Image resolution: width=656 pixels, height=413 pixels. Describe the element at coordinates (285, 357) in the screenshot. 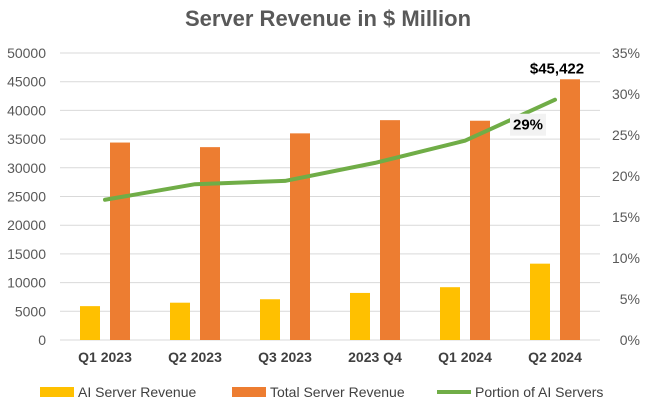

I see `x-category-label: Q3 2023` at that location.